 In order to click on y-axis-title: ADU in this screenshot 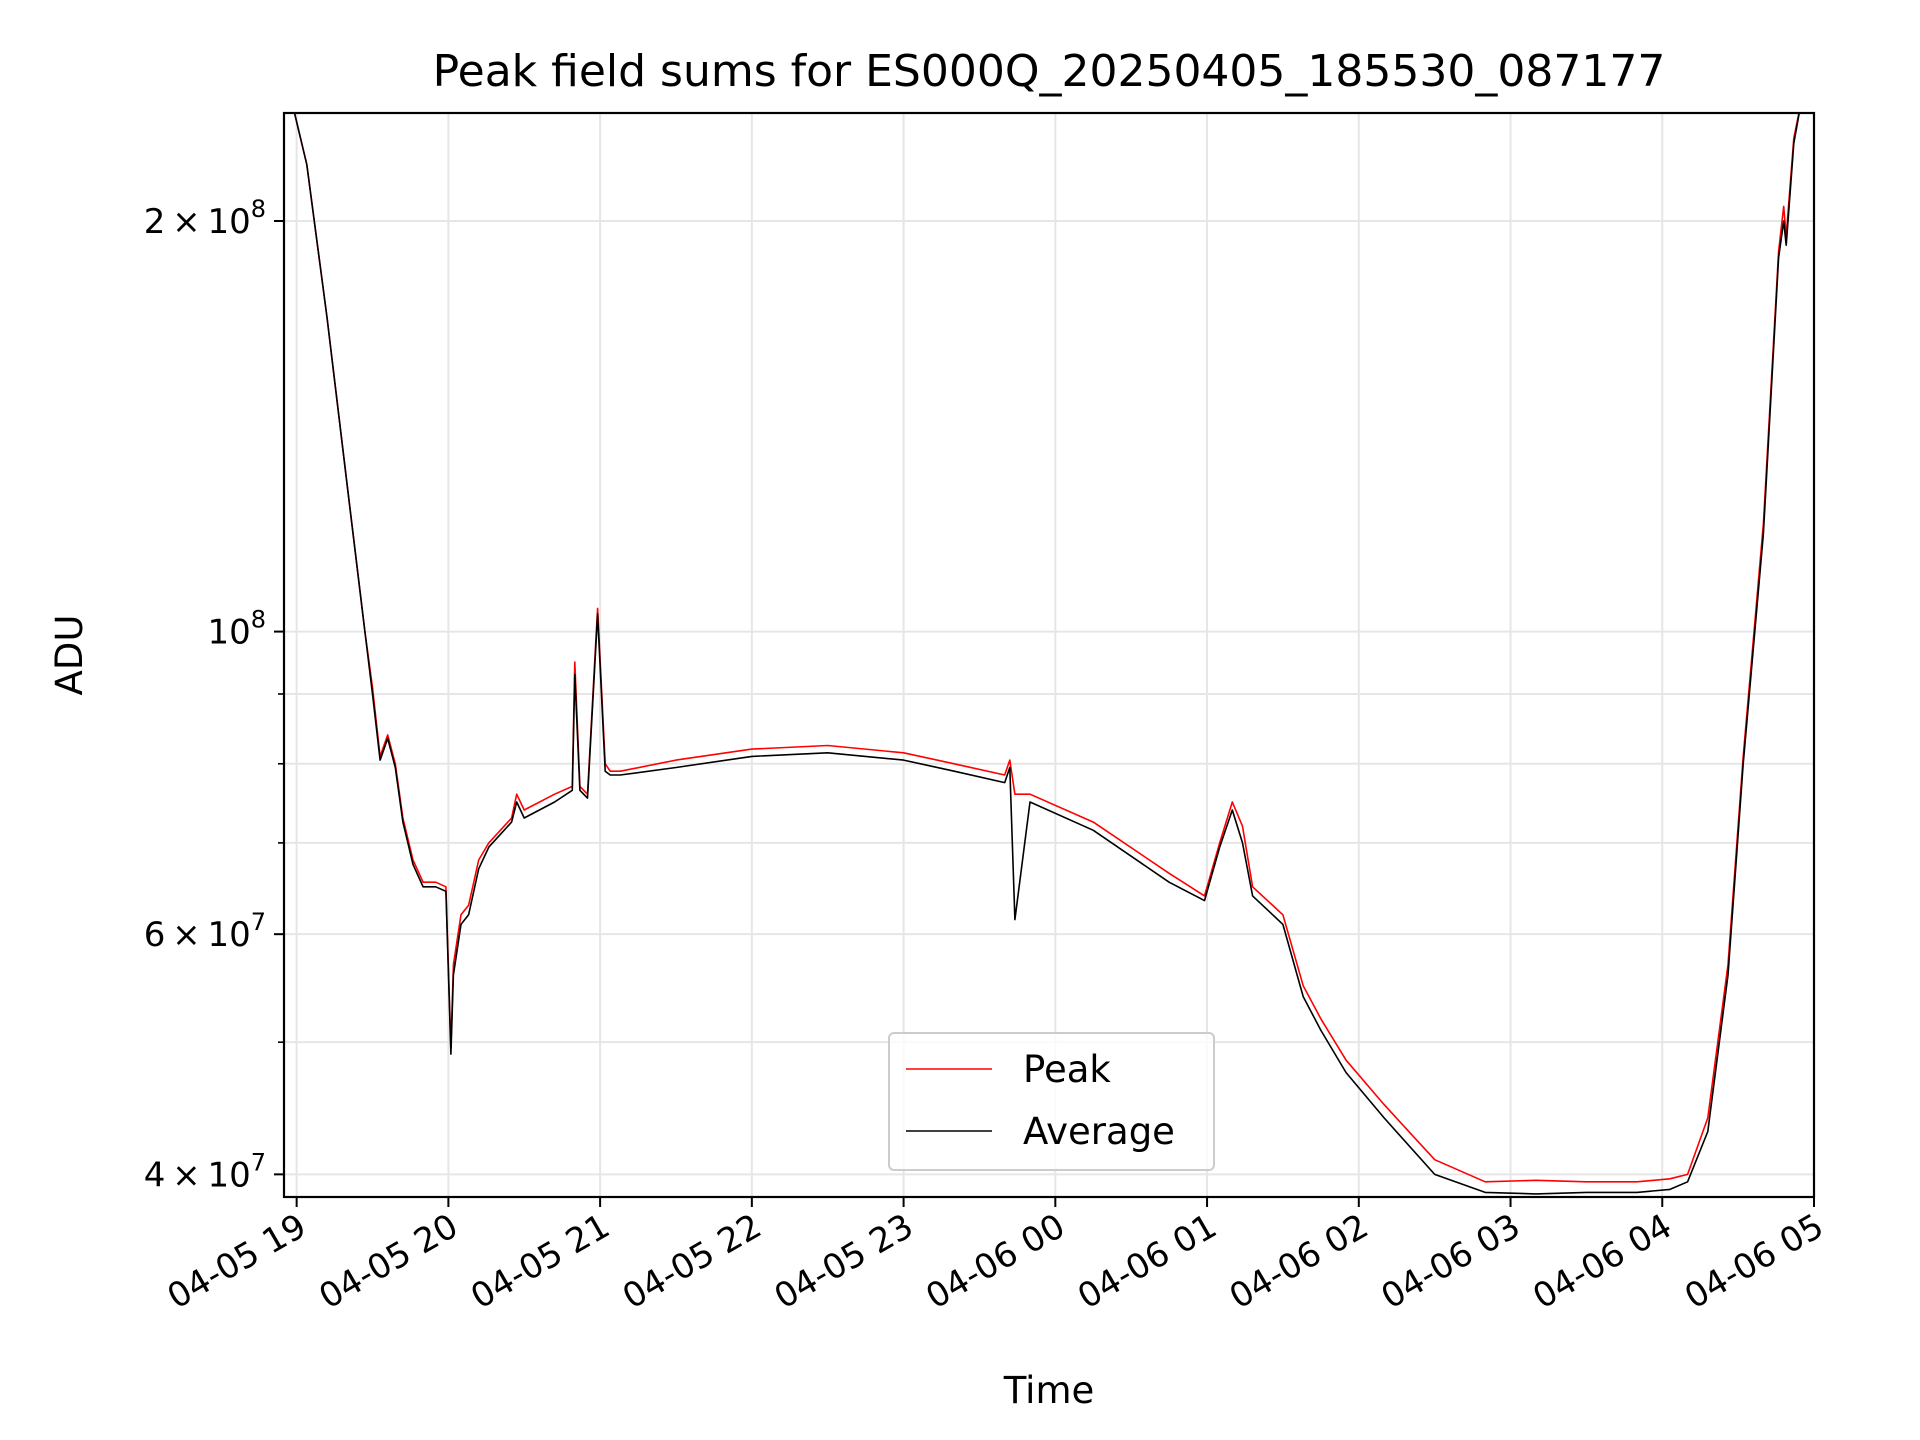, I will do `click(69, 655)`.